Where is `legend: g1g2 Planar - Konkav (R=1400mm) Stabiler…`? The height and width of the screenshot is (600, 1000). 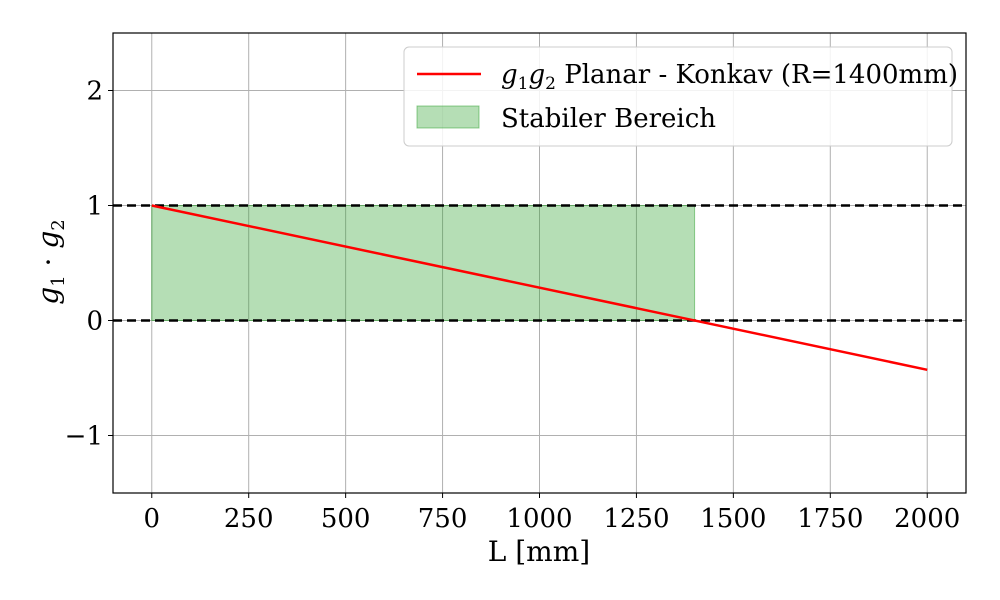
legend: g1g2 Planar - Konkav (R=1400mm) Stabiler… is located at coordinates (680, 96).